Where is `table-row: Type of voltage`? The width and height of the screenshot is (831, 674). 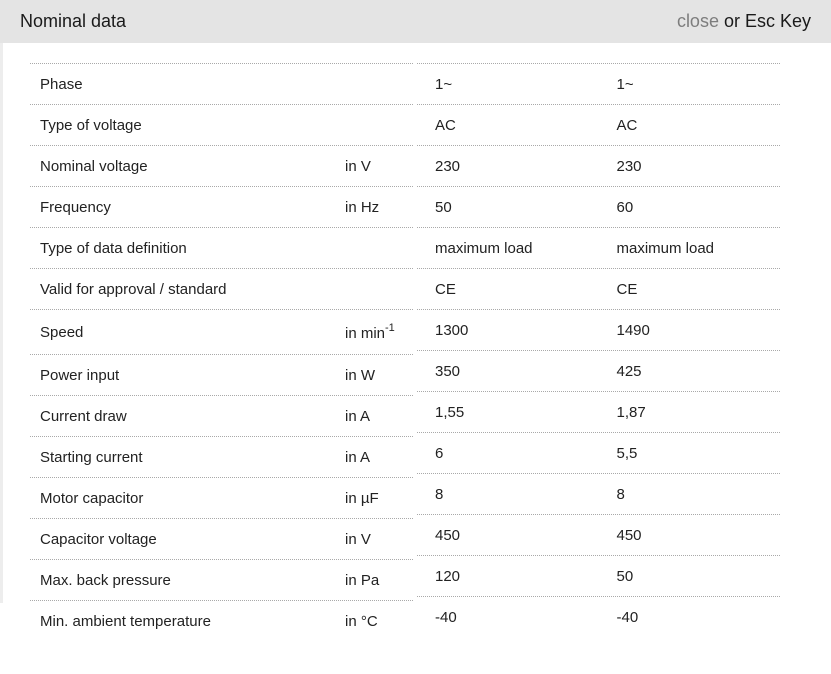
table-row: Type of voltage is located at coordinates (221, 124).